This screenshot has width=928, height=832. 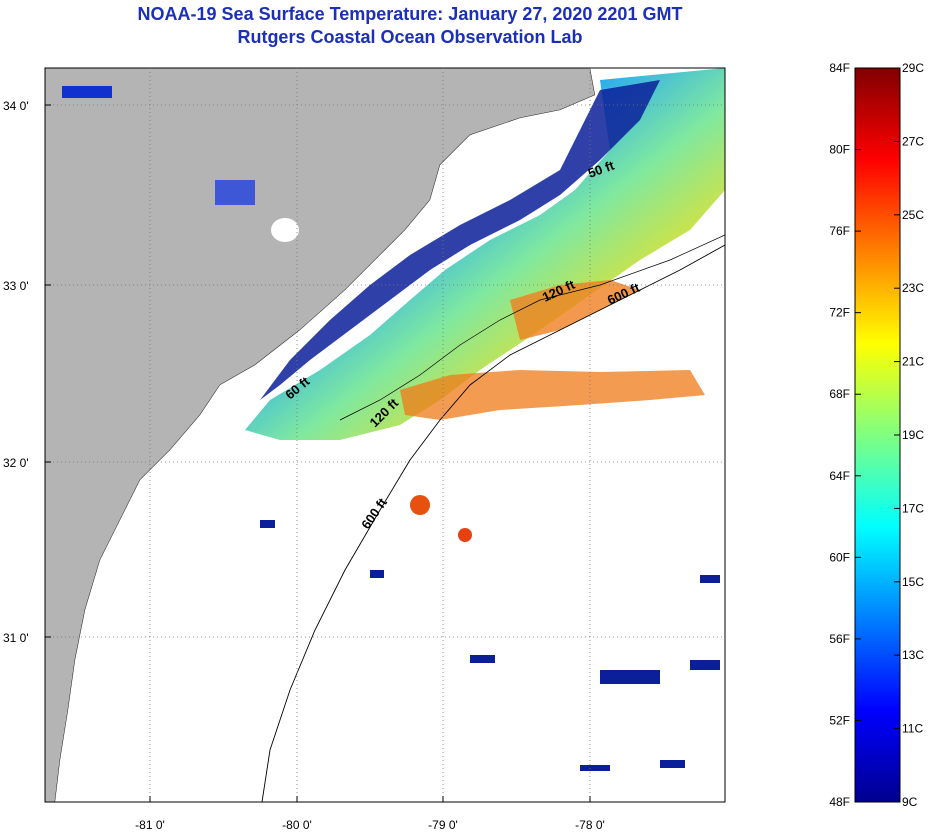 What do you see at coordinates (552, 395) in the screenshot?
I see `sst-warm-patch-south` at bounding box center [552, 395].